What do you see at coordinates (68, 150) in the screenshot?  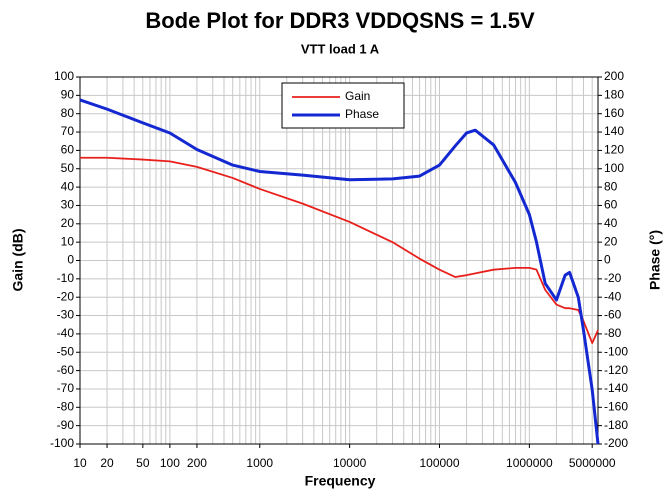 I see `y-tick-label: 60` at bounding box center [68, 150].